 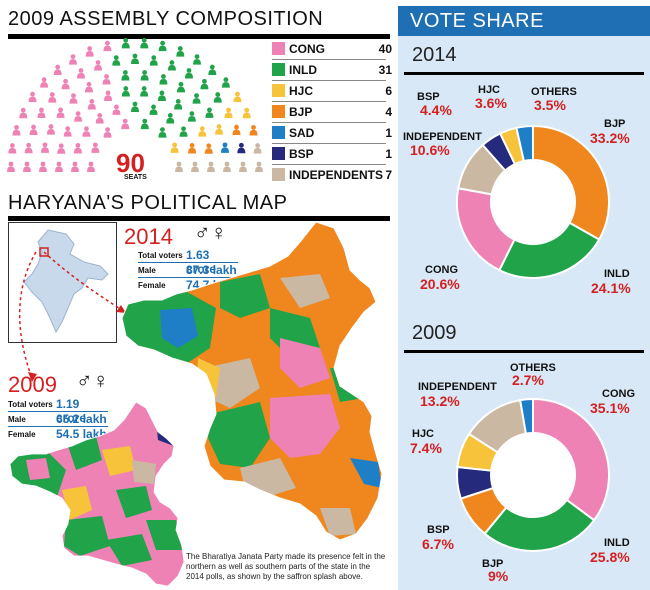 I want to click on legend-value: 6, so click(x=388, y=91).